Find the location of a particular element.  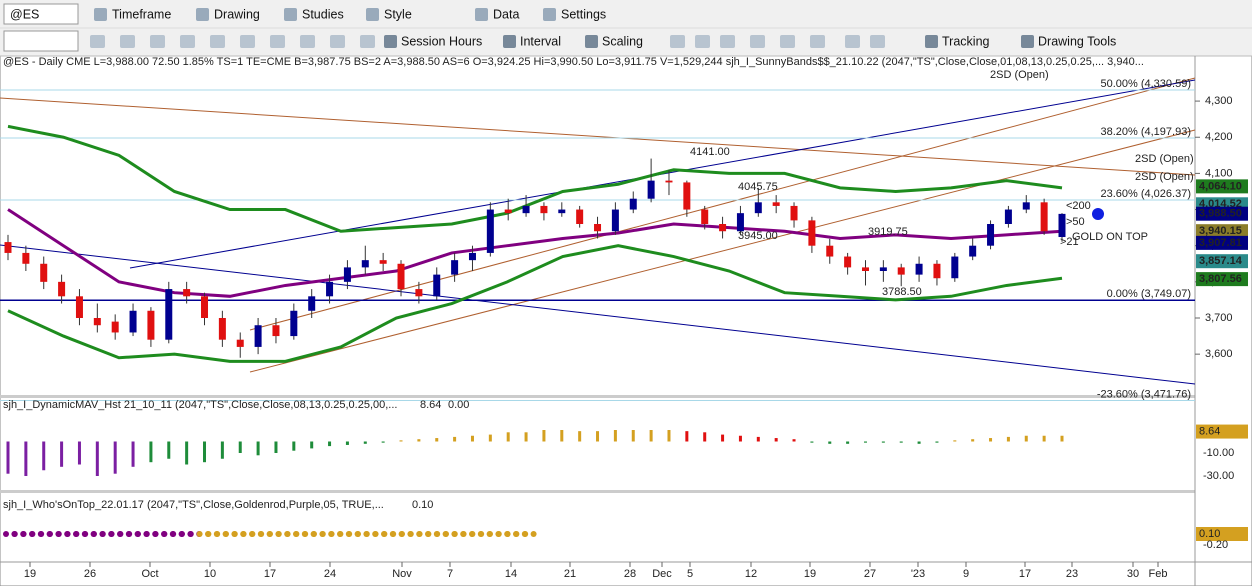

y-tick-label: 4,100 is located at coordinates (1219, 173).